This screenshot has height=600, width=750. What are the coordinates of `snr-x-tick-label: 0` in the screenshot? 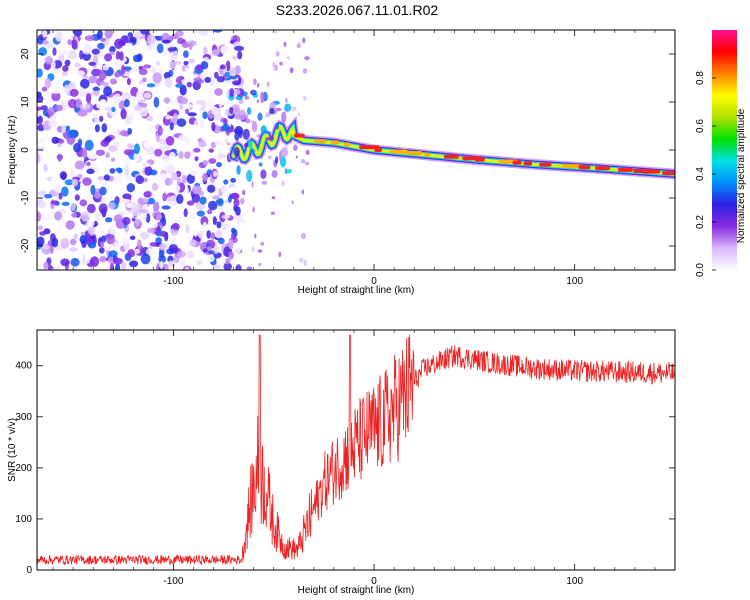 It's located at (374, 581).